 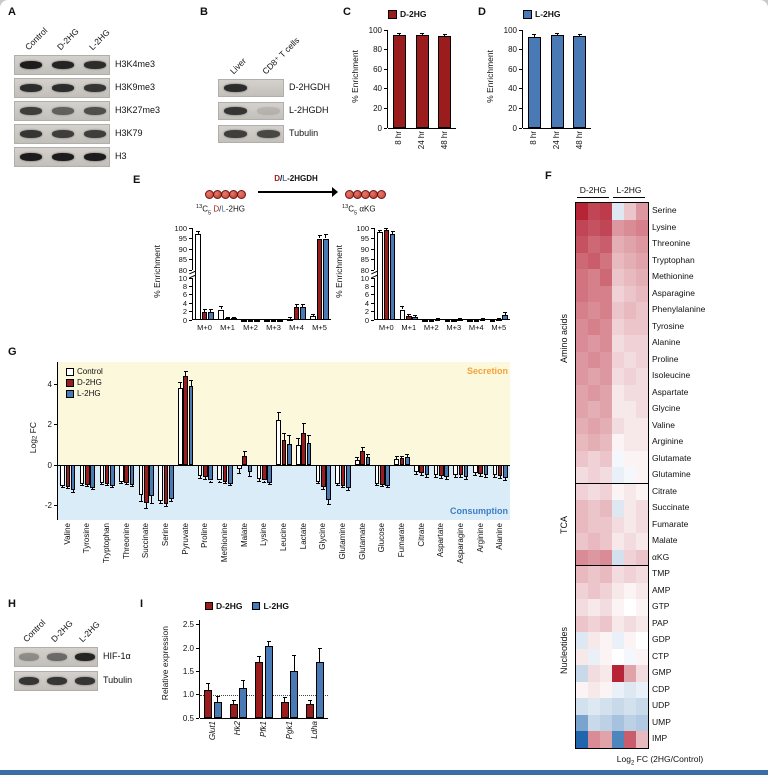 What do you see at coordinates (673, 276) in the screenshot?
I see `heat-row-label: Methionine` at bounding box center [673, 276].